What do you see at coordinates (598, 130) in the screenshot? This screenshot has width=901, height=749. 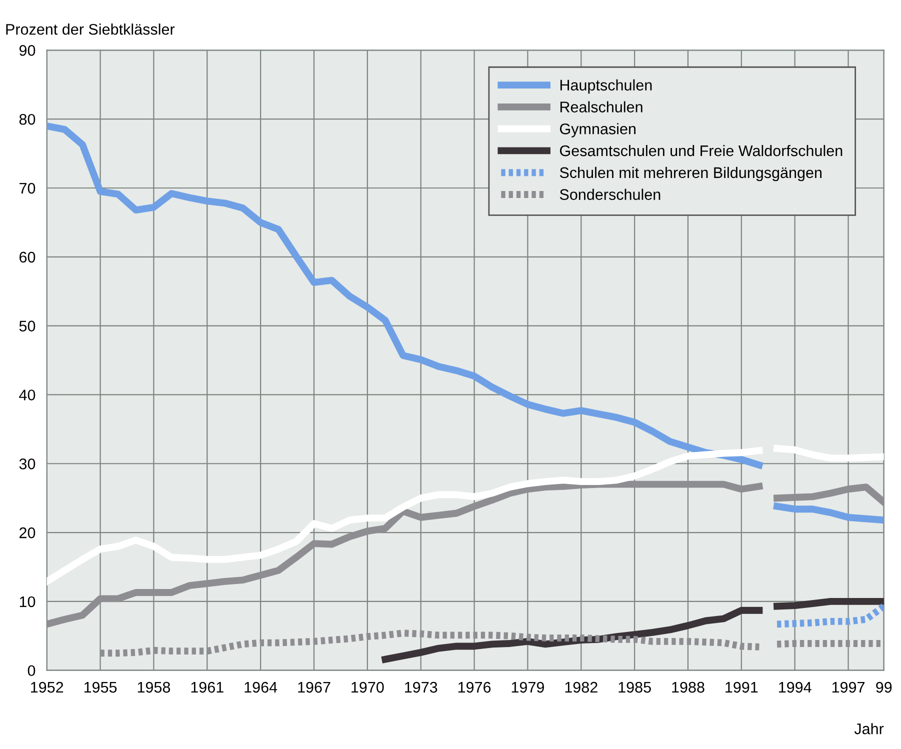 I see `legend-label: Gymnasien` at bounding box center [598, 130].